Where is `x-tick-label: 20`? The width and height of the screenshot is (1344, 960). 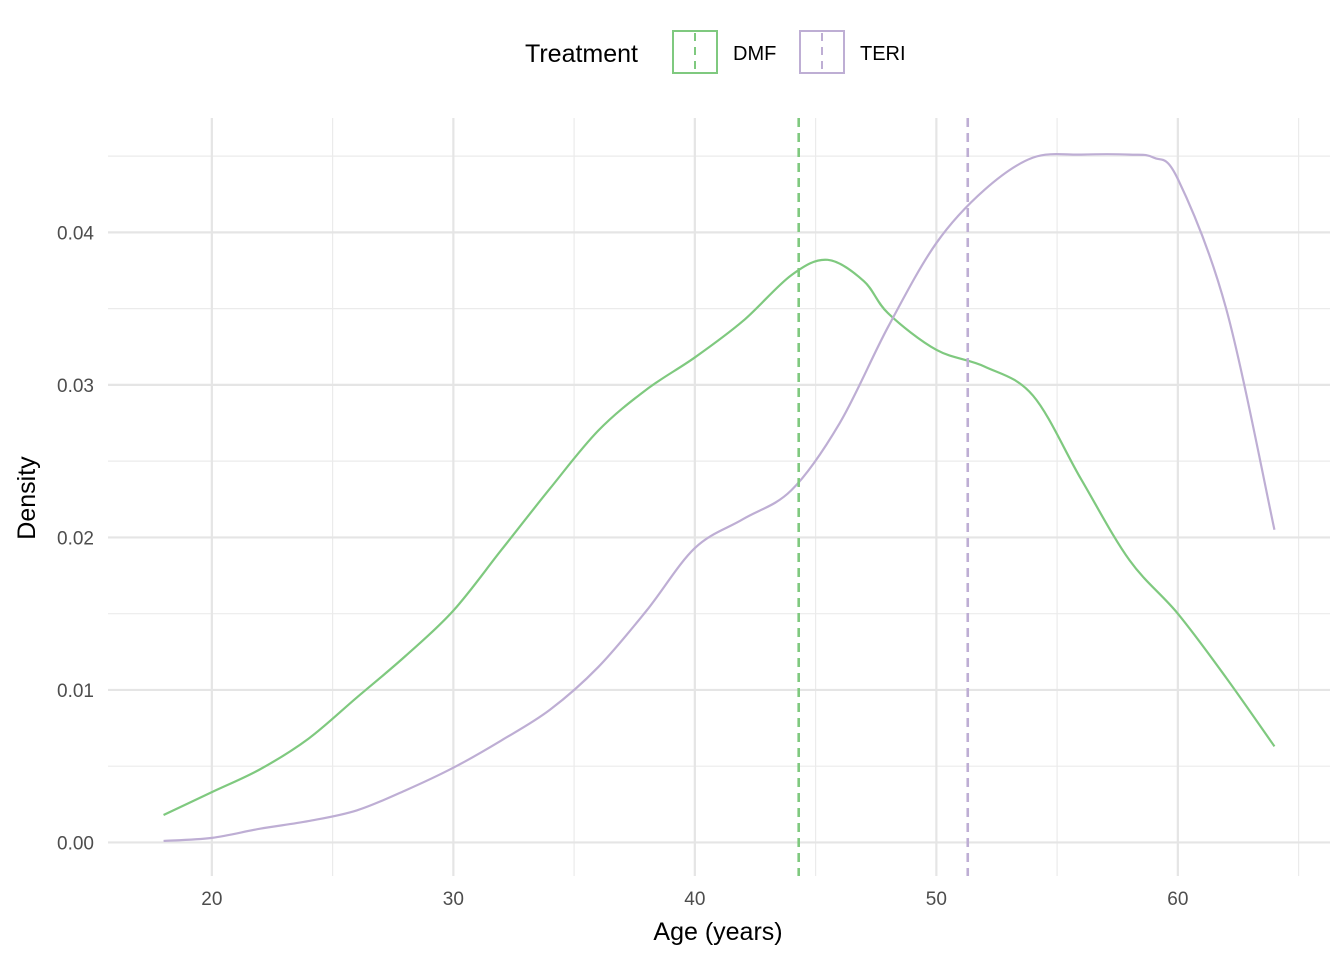 x-tick-label: 20 is located at coordinates (211, 899).